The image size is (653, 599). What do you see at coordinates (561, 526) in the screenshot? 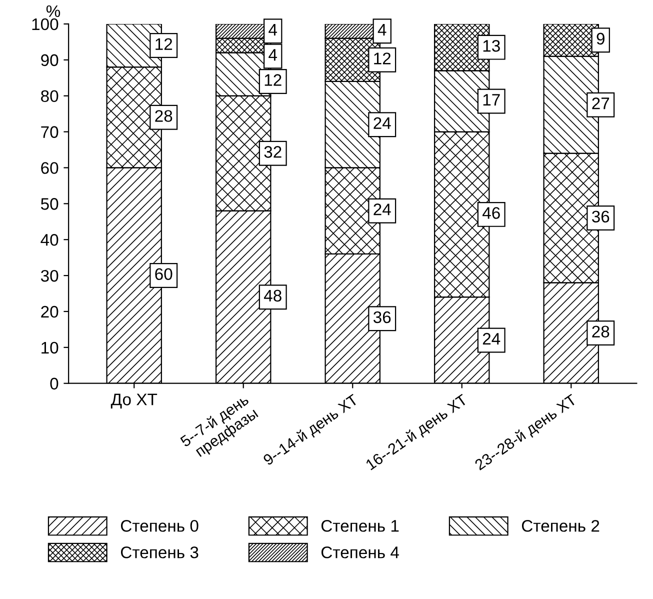
I see `legend-label: Степень 2` at bounding box center [561, 526].